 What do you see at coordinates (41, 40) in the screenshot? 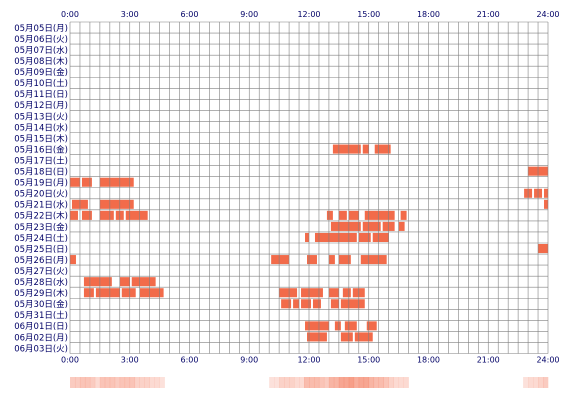
I see `day-label: 05月06日(火)` at bounding box center [41, 40].